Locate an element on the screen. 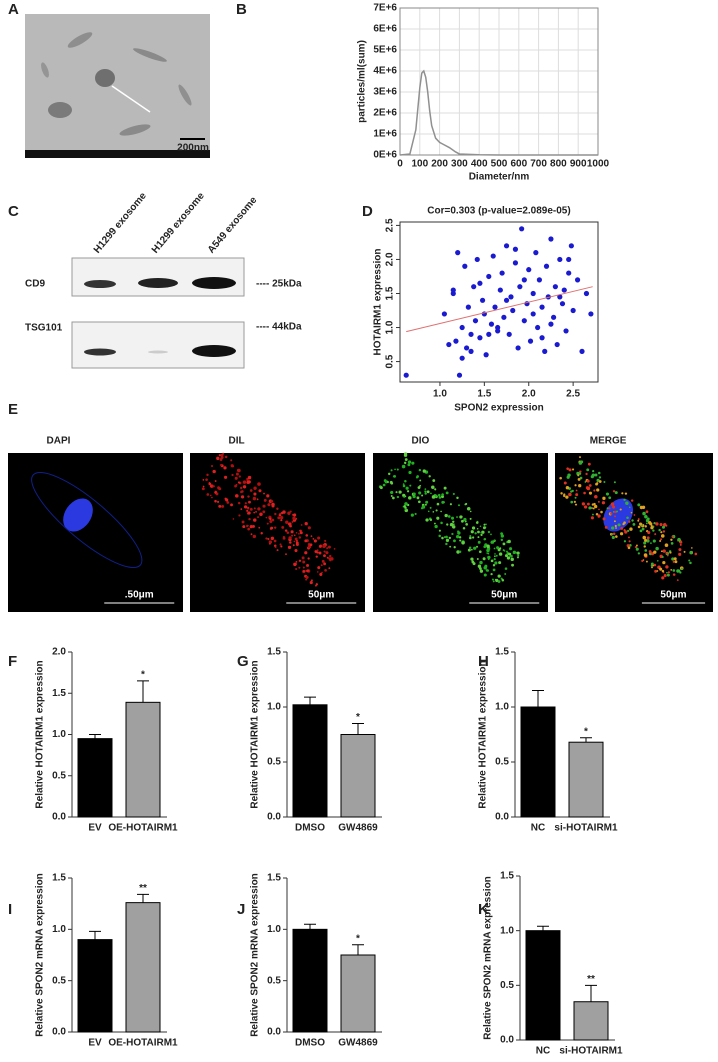 The image size is (718, 1062). x-tick-label: 800 is located at coordinates (558, 164).